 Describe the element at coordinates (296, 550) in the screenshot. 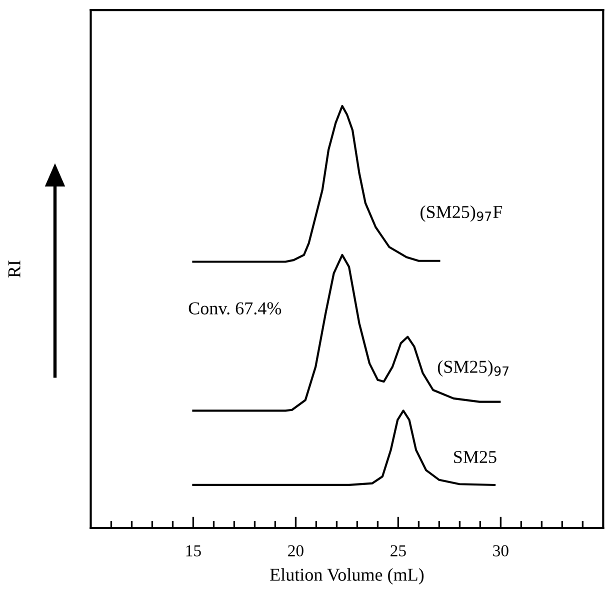

I see `x-tick-label: 20` at that location.